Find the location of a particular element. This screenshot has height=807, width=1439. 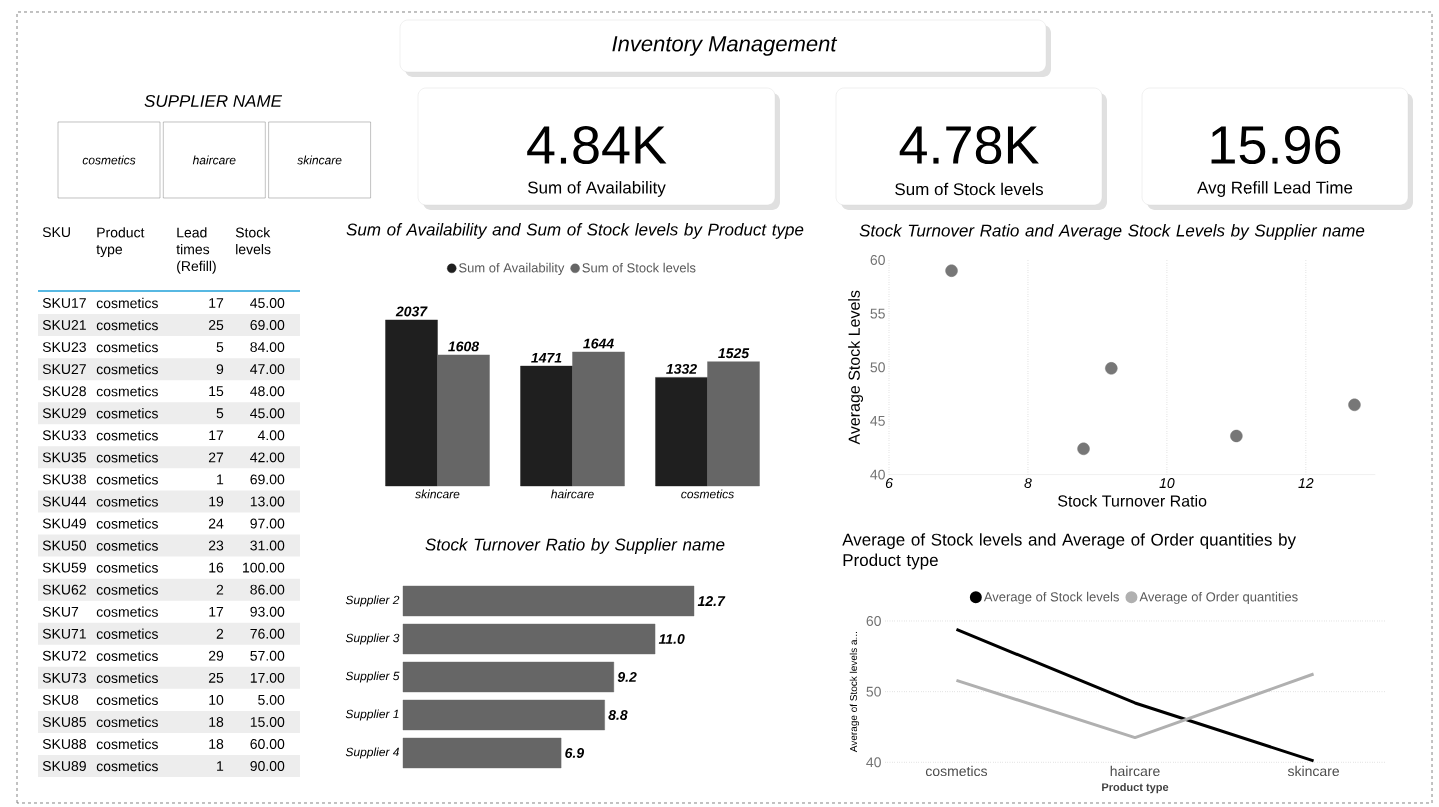

category-label: skincare is located at coordinates (319, 160).